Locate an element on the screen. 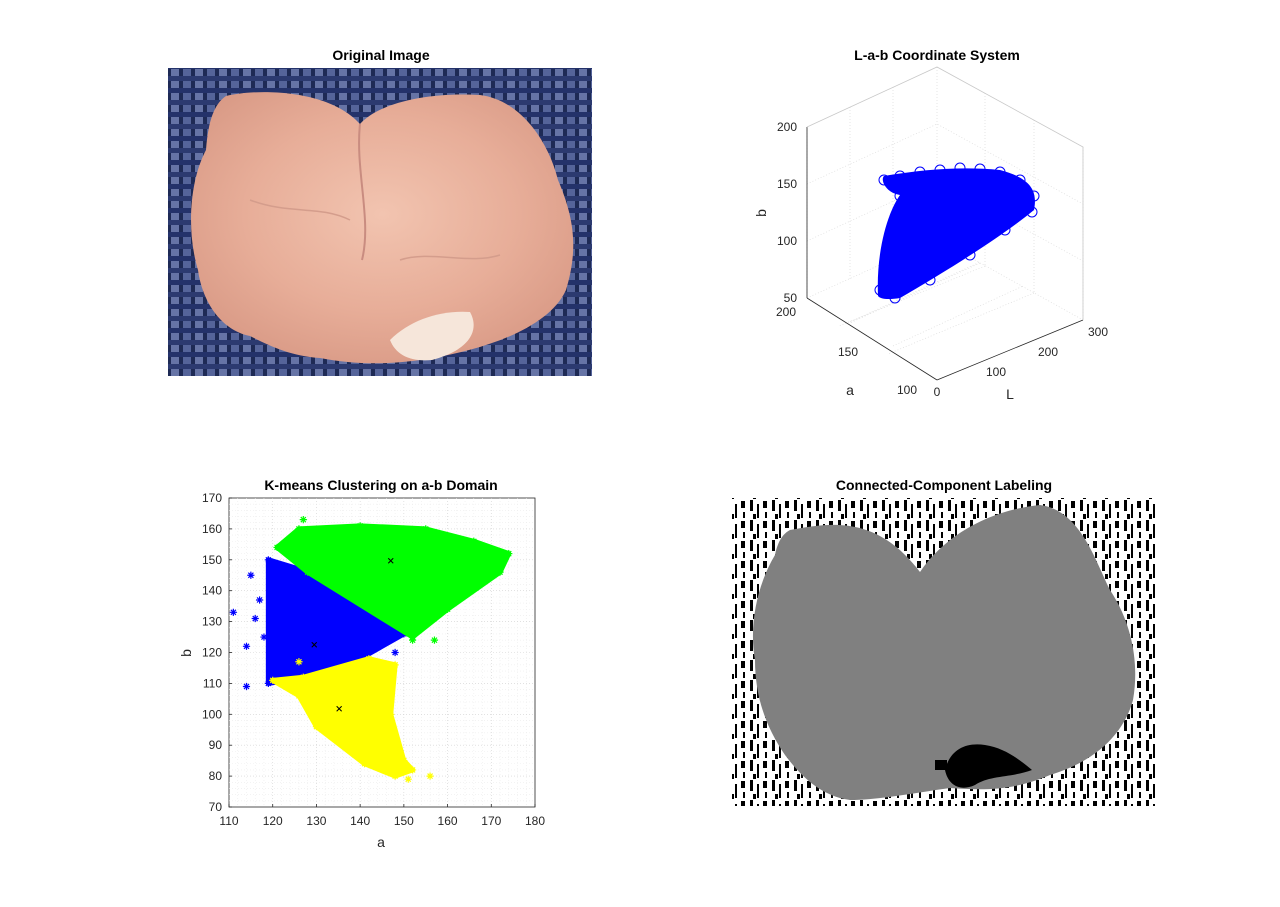 This screenshot has width=1280, height=907. kmeans-y-tick-80: 80 is located at coordinates (216, 776).